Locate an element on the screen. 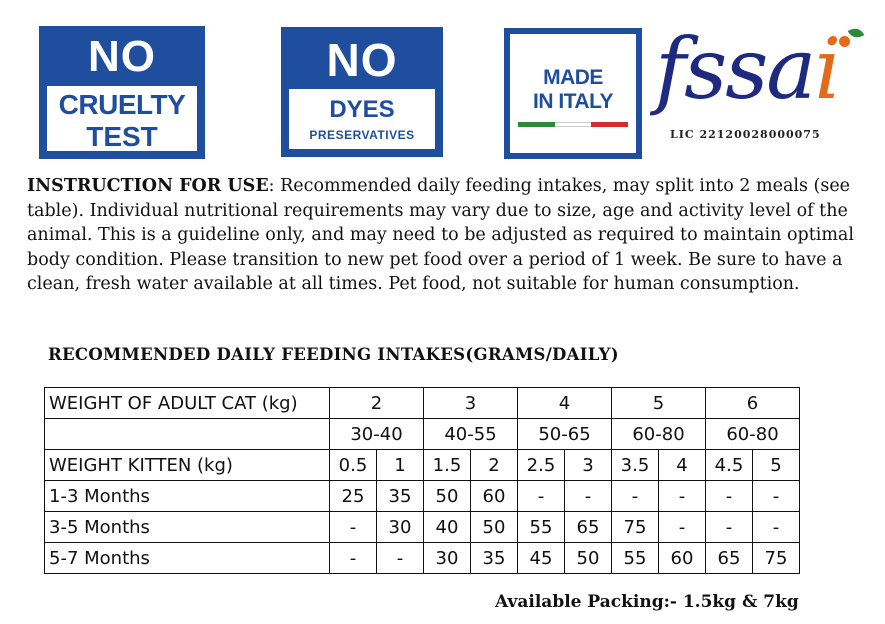  badge-in-italy-text: IN ITALY is located at coordinates (573, 101).